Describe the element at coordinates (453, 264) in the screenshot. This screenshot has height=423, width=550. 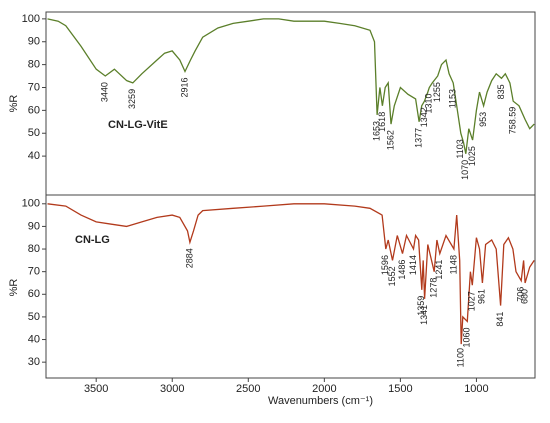
I see `peak-label: 1148` at that location.